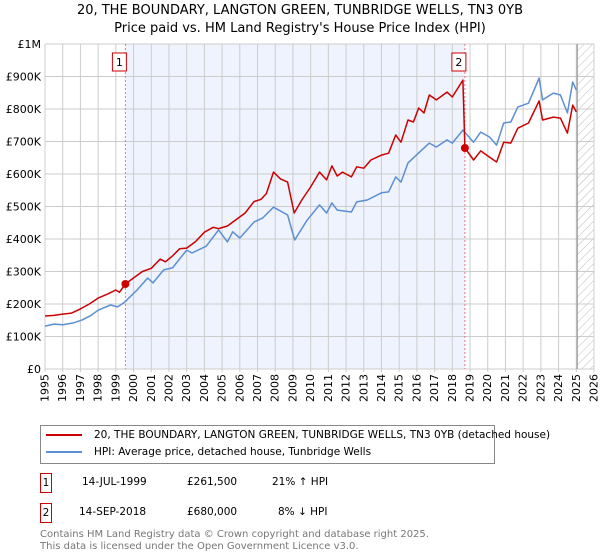 The width and height of the screenshot is (600, 560). Describe the element at coordinates (62, 388) in the screenshot. I see `x-tick-label: 1996` at that location.